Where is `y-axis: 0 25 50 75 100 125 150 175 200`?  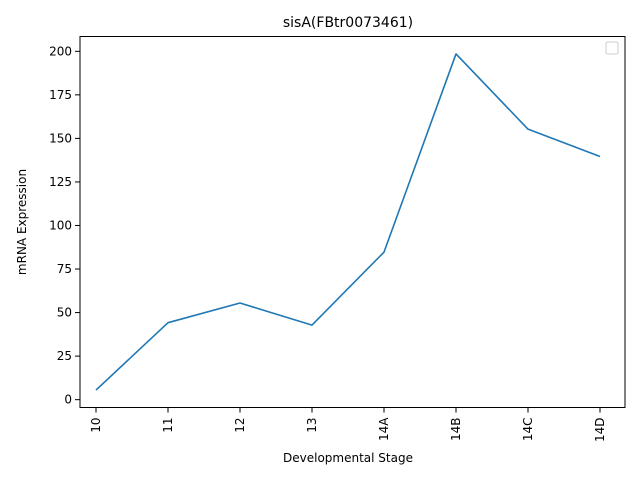 y-axis: 0 25 50 75 100 125 150 175 200 is located at coordinates (64, 225).